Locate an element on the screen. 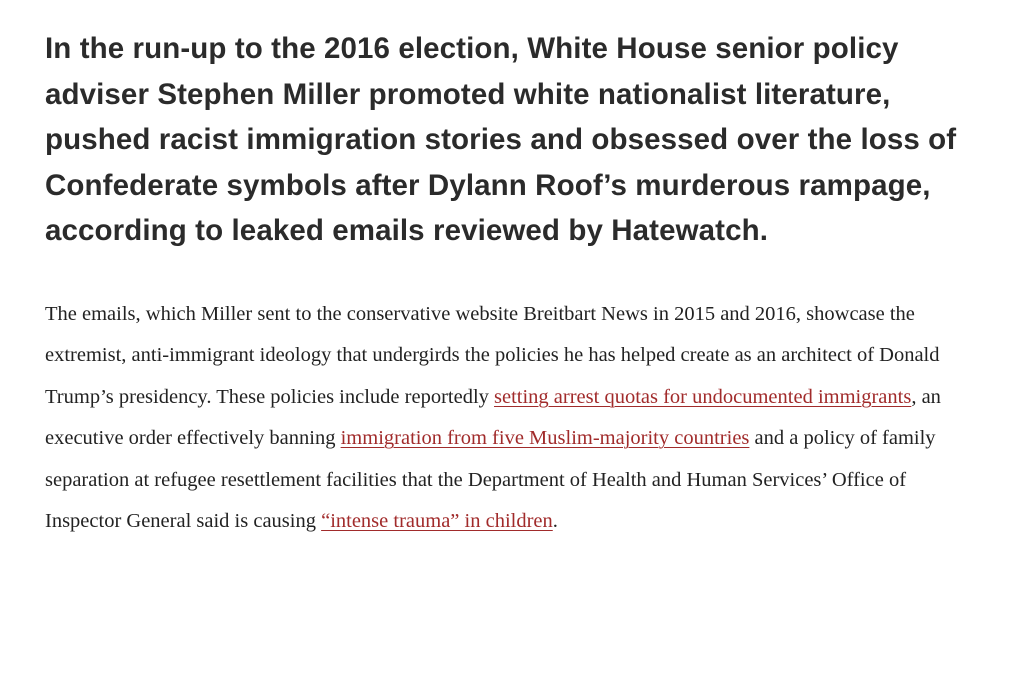 The width and height of the screenshot is (1024, 674). intense-trauma-link: “intense trauma” in children is located at coordinates (437, 521).